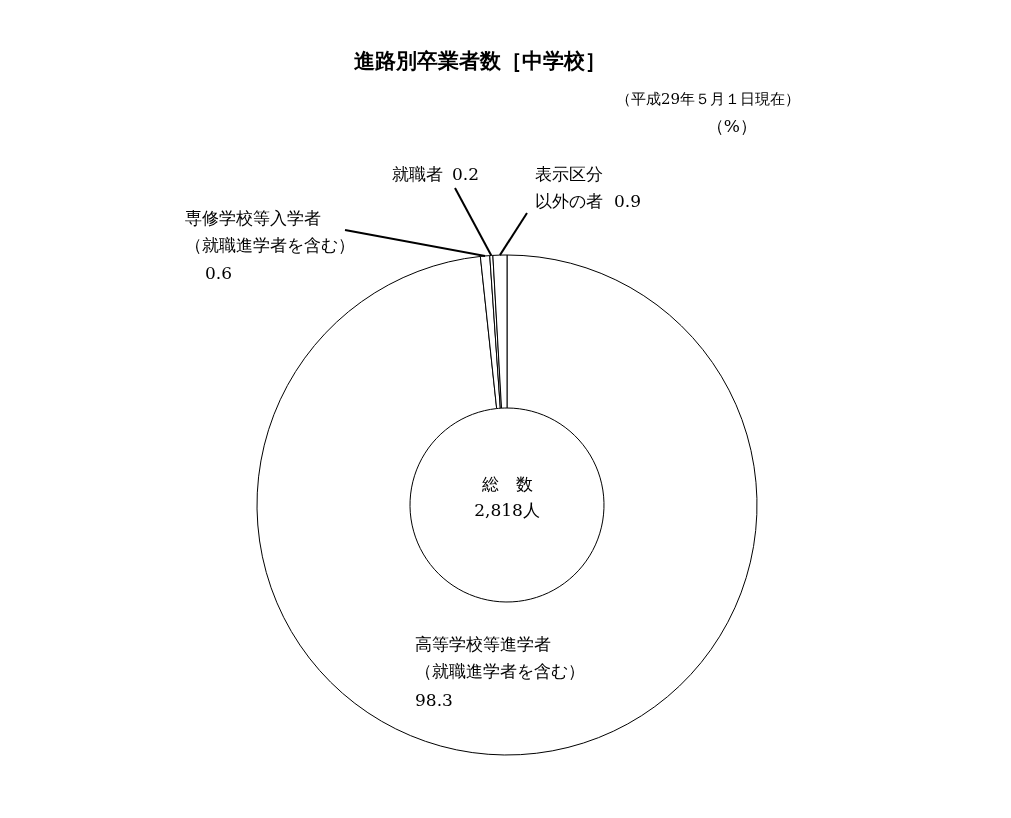 Image resolution: width=1011 pixels, height=818 pixels. Describe the element at coordinates (707, 99) in the screenshot. I see `subtitle: （平成29年５月１日現在）` at that location.